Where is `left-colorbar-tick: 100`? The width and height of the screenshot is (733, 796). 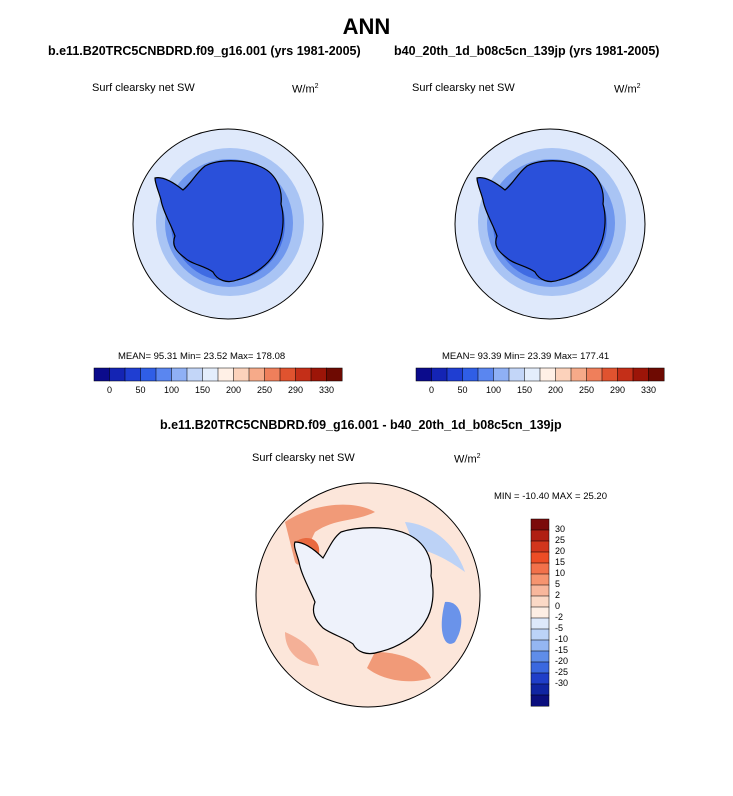
left-colorbar-tick: 100 is located at coordinates (171, 390).